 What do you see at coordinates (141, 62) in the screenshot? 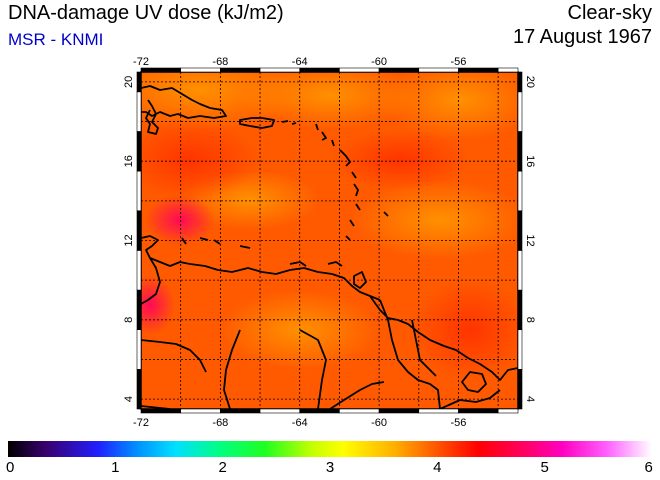
I see `lon-tick-label-top: -72` at bounding box center [141, 62].